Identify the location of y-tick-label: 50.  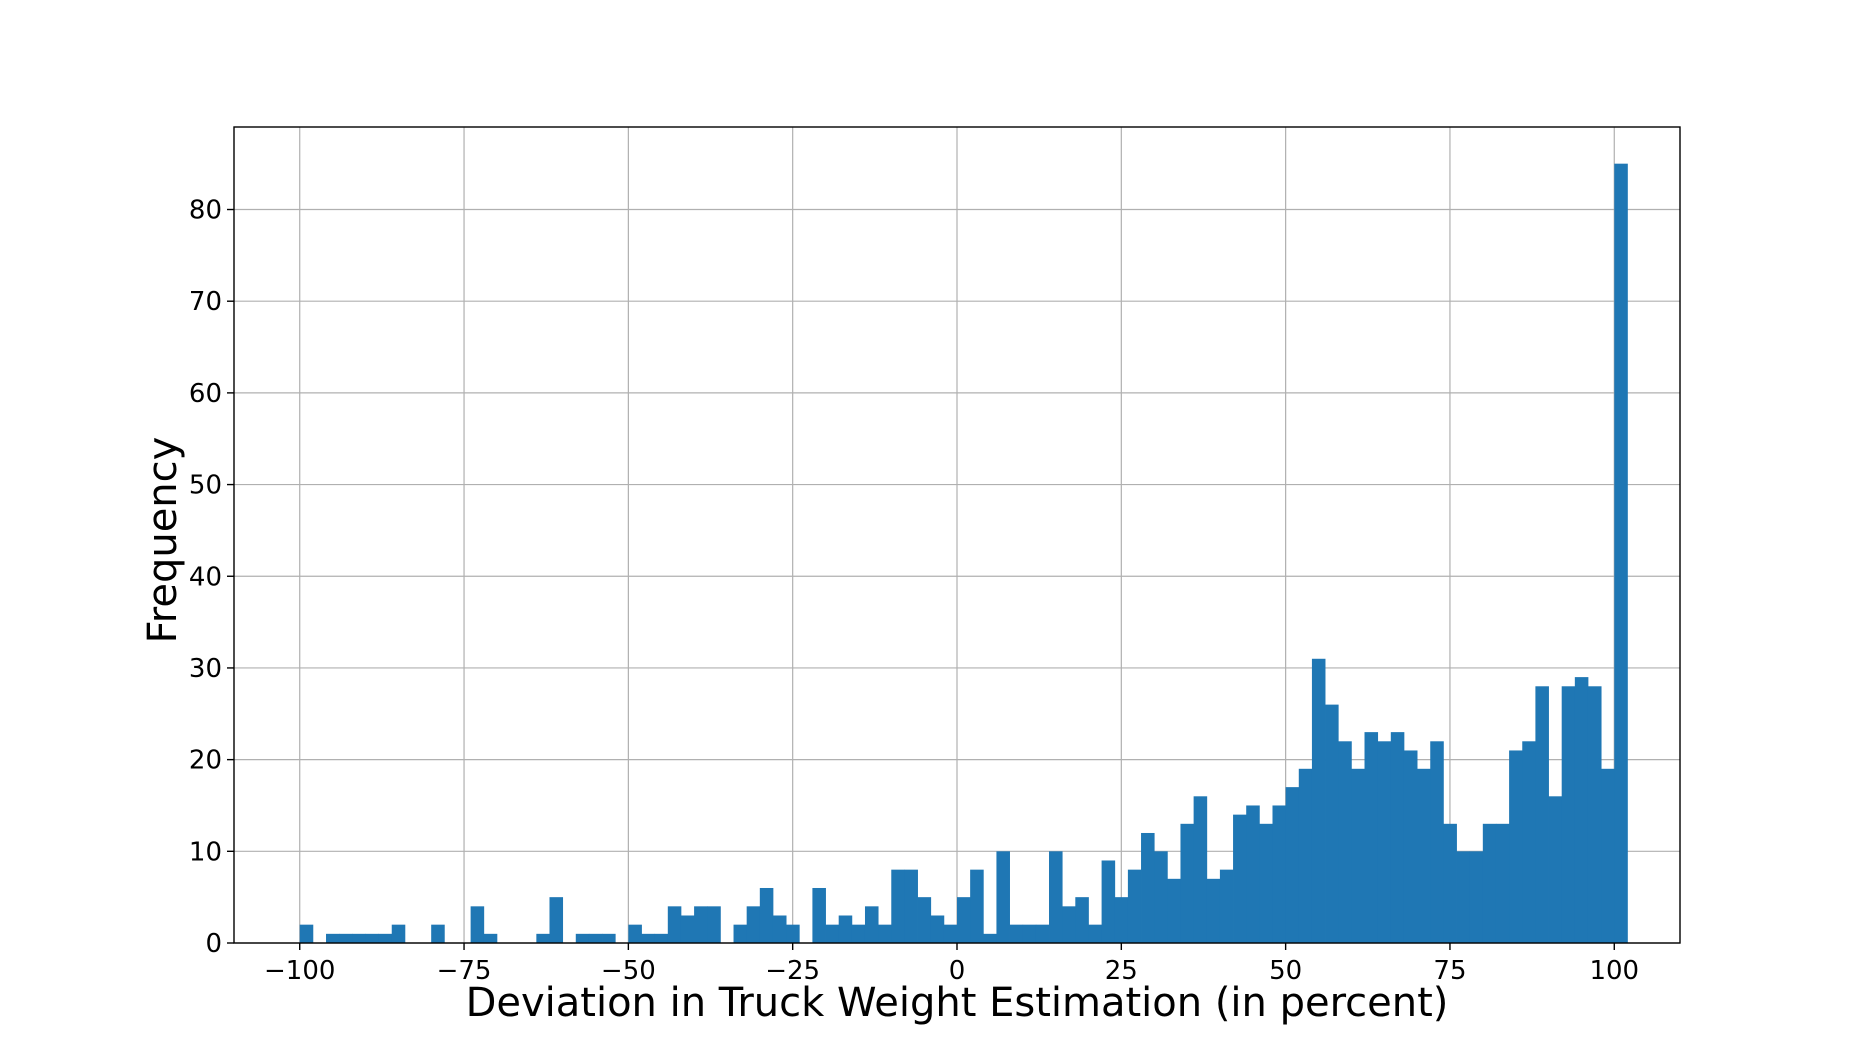
(205, 486).